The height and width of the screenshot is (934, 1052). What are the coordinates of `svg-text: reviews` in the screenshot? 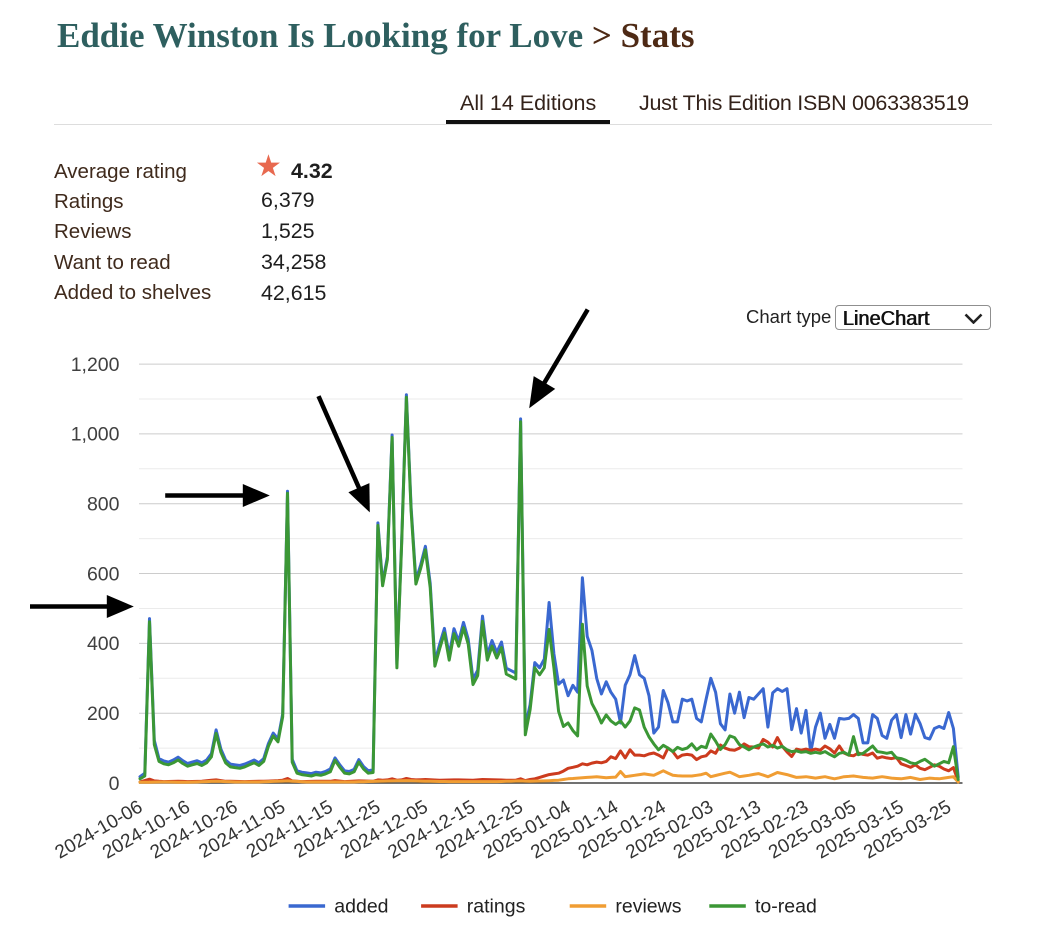 It's located at (648, 907).